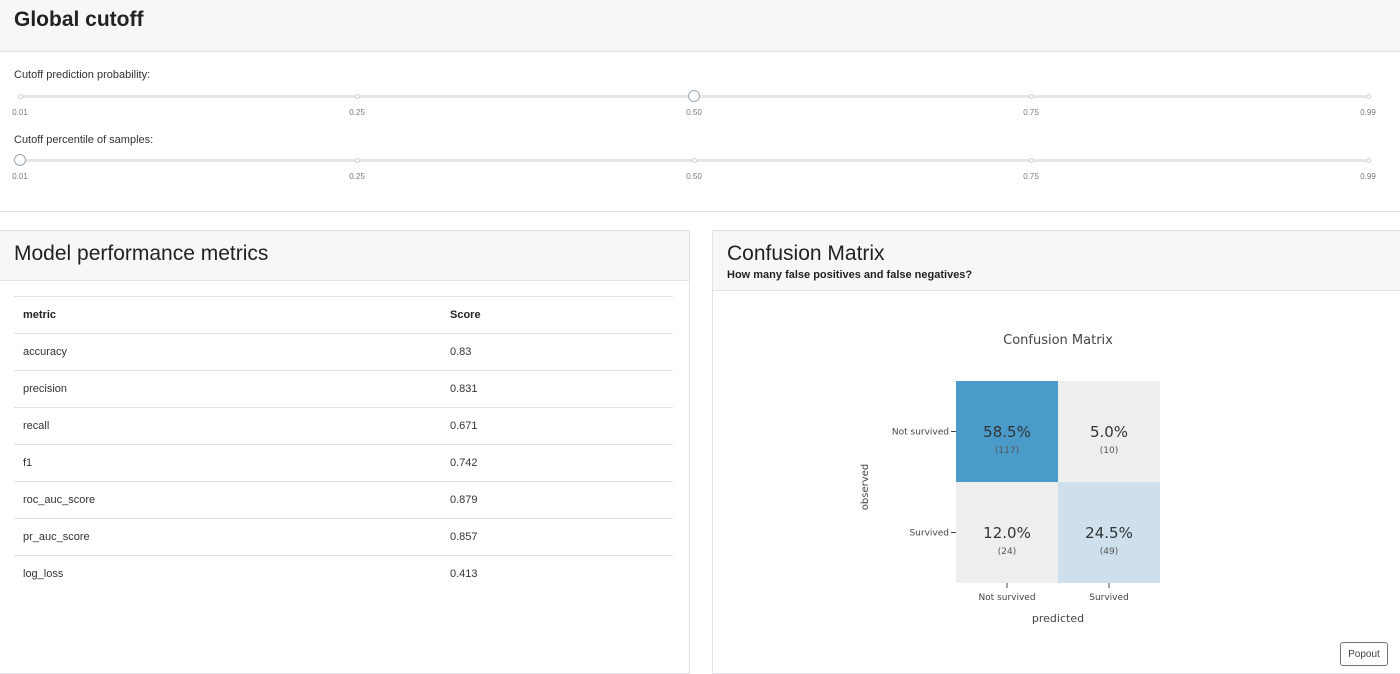 The width and height of the screenshot is (1400, 674). Describe the element at coordinates (1031, 176) in the screenshot. I see `cutoff-percentile-slider-mark-label: 0.75` at that location.